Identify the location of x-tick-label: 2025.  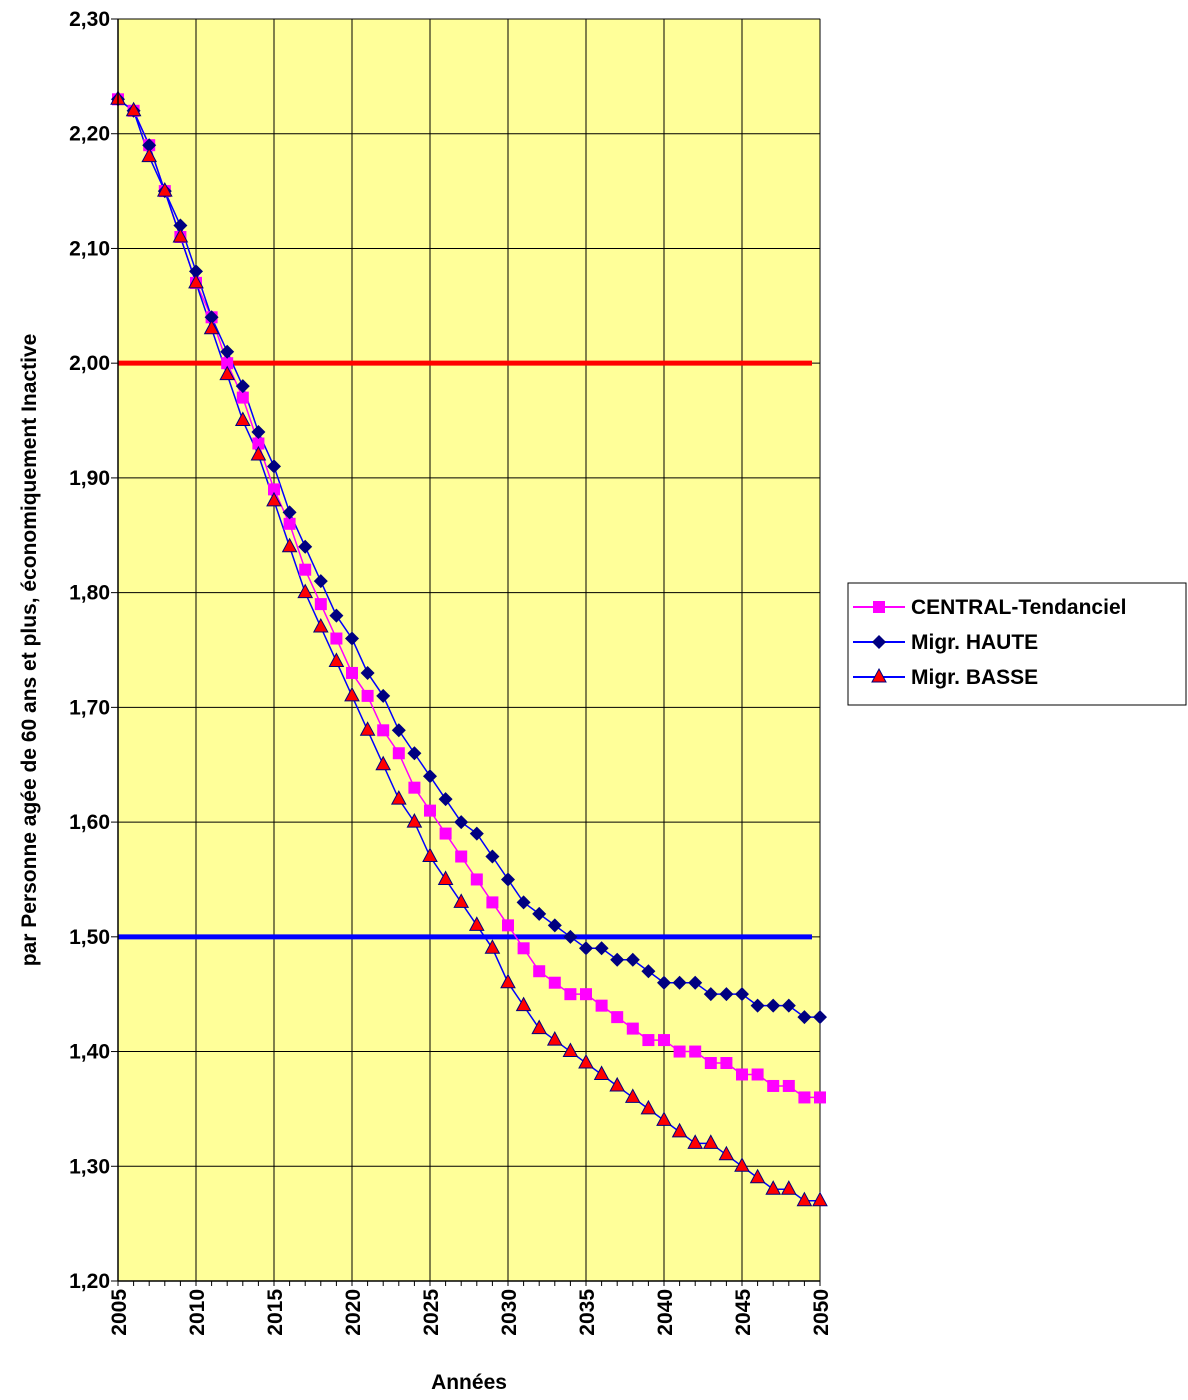
(431, 1312).